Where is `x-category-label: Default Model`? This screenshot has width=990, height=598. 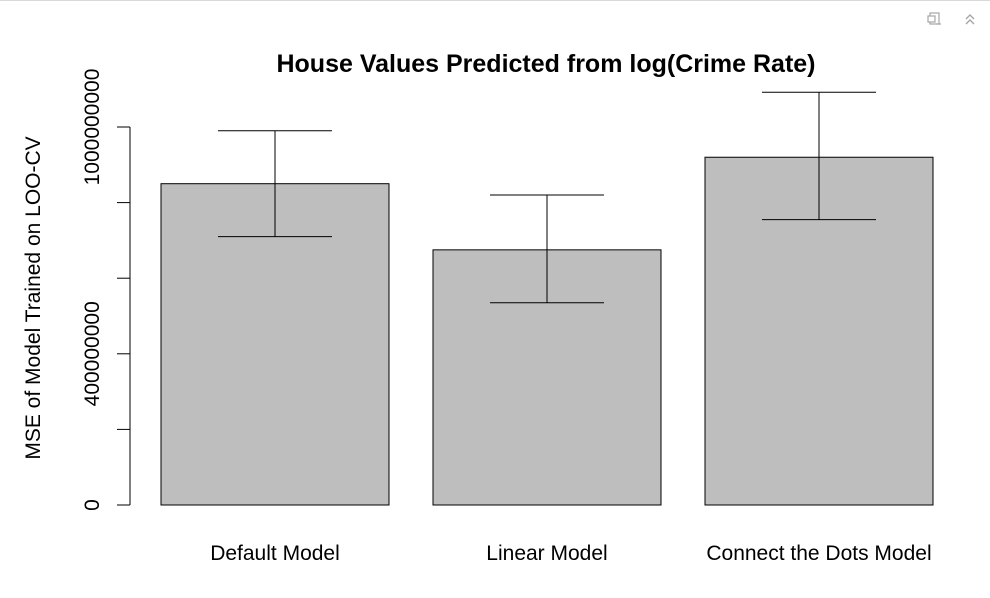 x-category-label: Default Model is located at coordinates (275, 553).